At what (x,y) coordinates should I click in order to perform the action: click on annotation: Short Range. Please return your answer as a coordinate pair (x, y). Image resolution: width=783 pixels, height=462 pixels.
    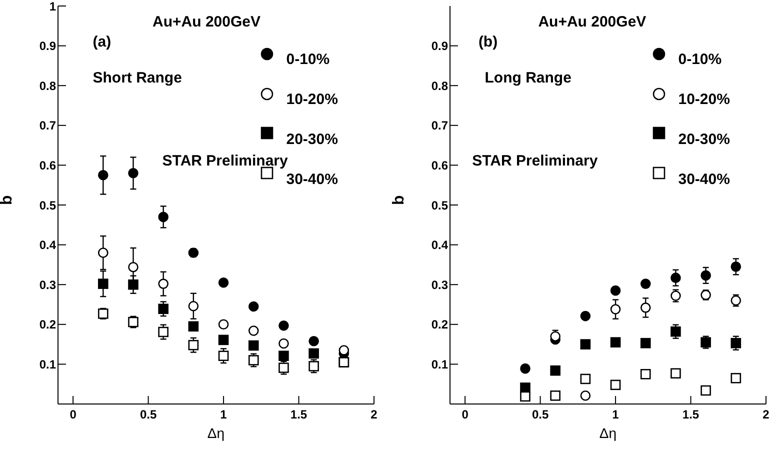
    Looking at the image, I should click on (137, 77).